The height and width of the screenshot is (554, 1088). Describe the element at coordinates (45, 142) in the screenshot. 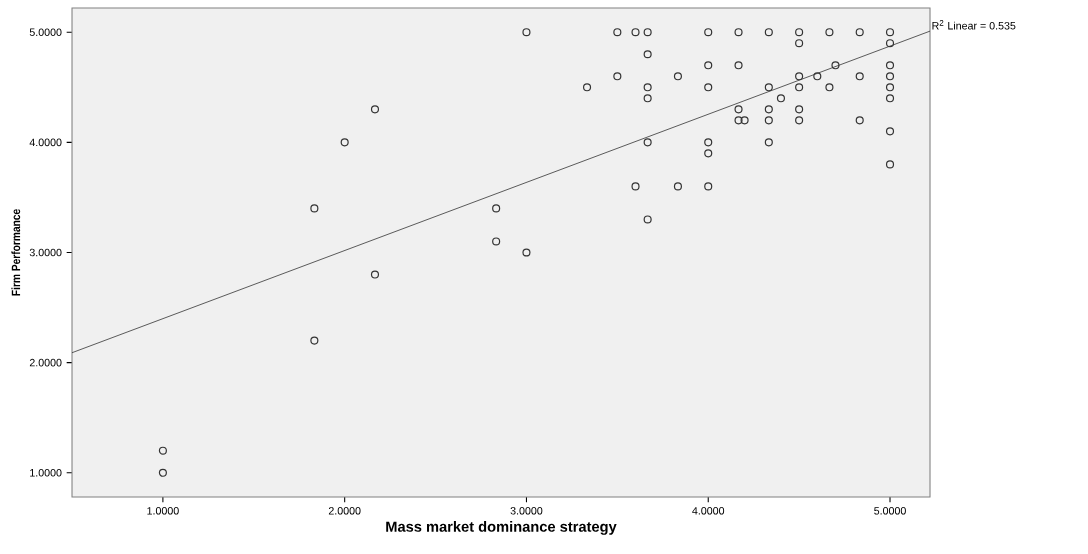

I see `y-tick-label: 4.0000` at that location.